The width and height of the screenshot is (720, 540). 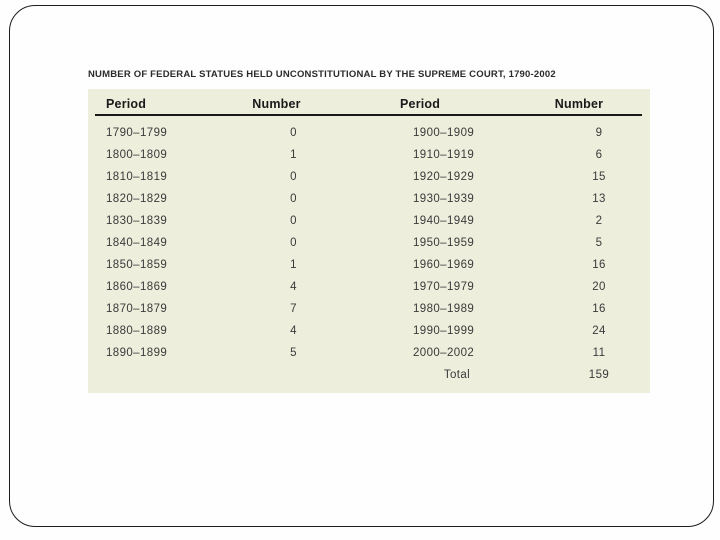 I want to click on period-cell-left: 1890–1899, so click(x=137, y=353).